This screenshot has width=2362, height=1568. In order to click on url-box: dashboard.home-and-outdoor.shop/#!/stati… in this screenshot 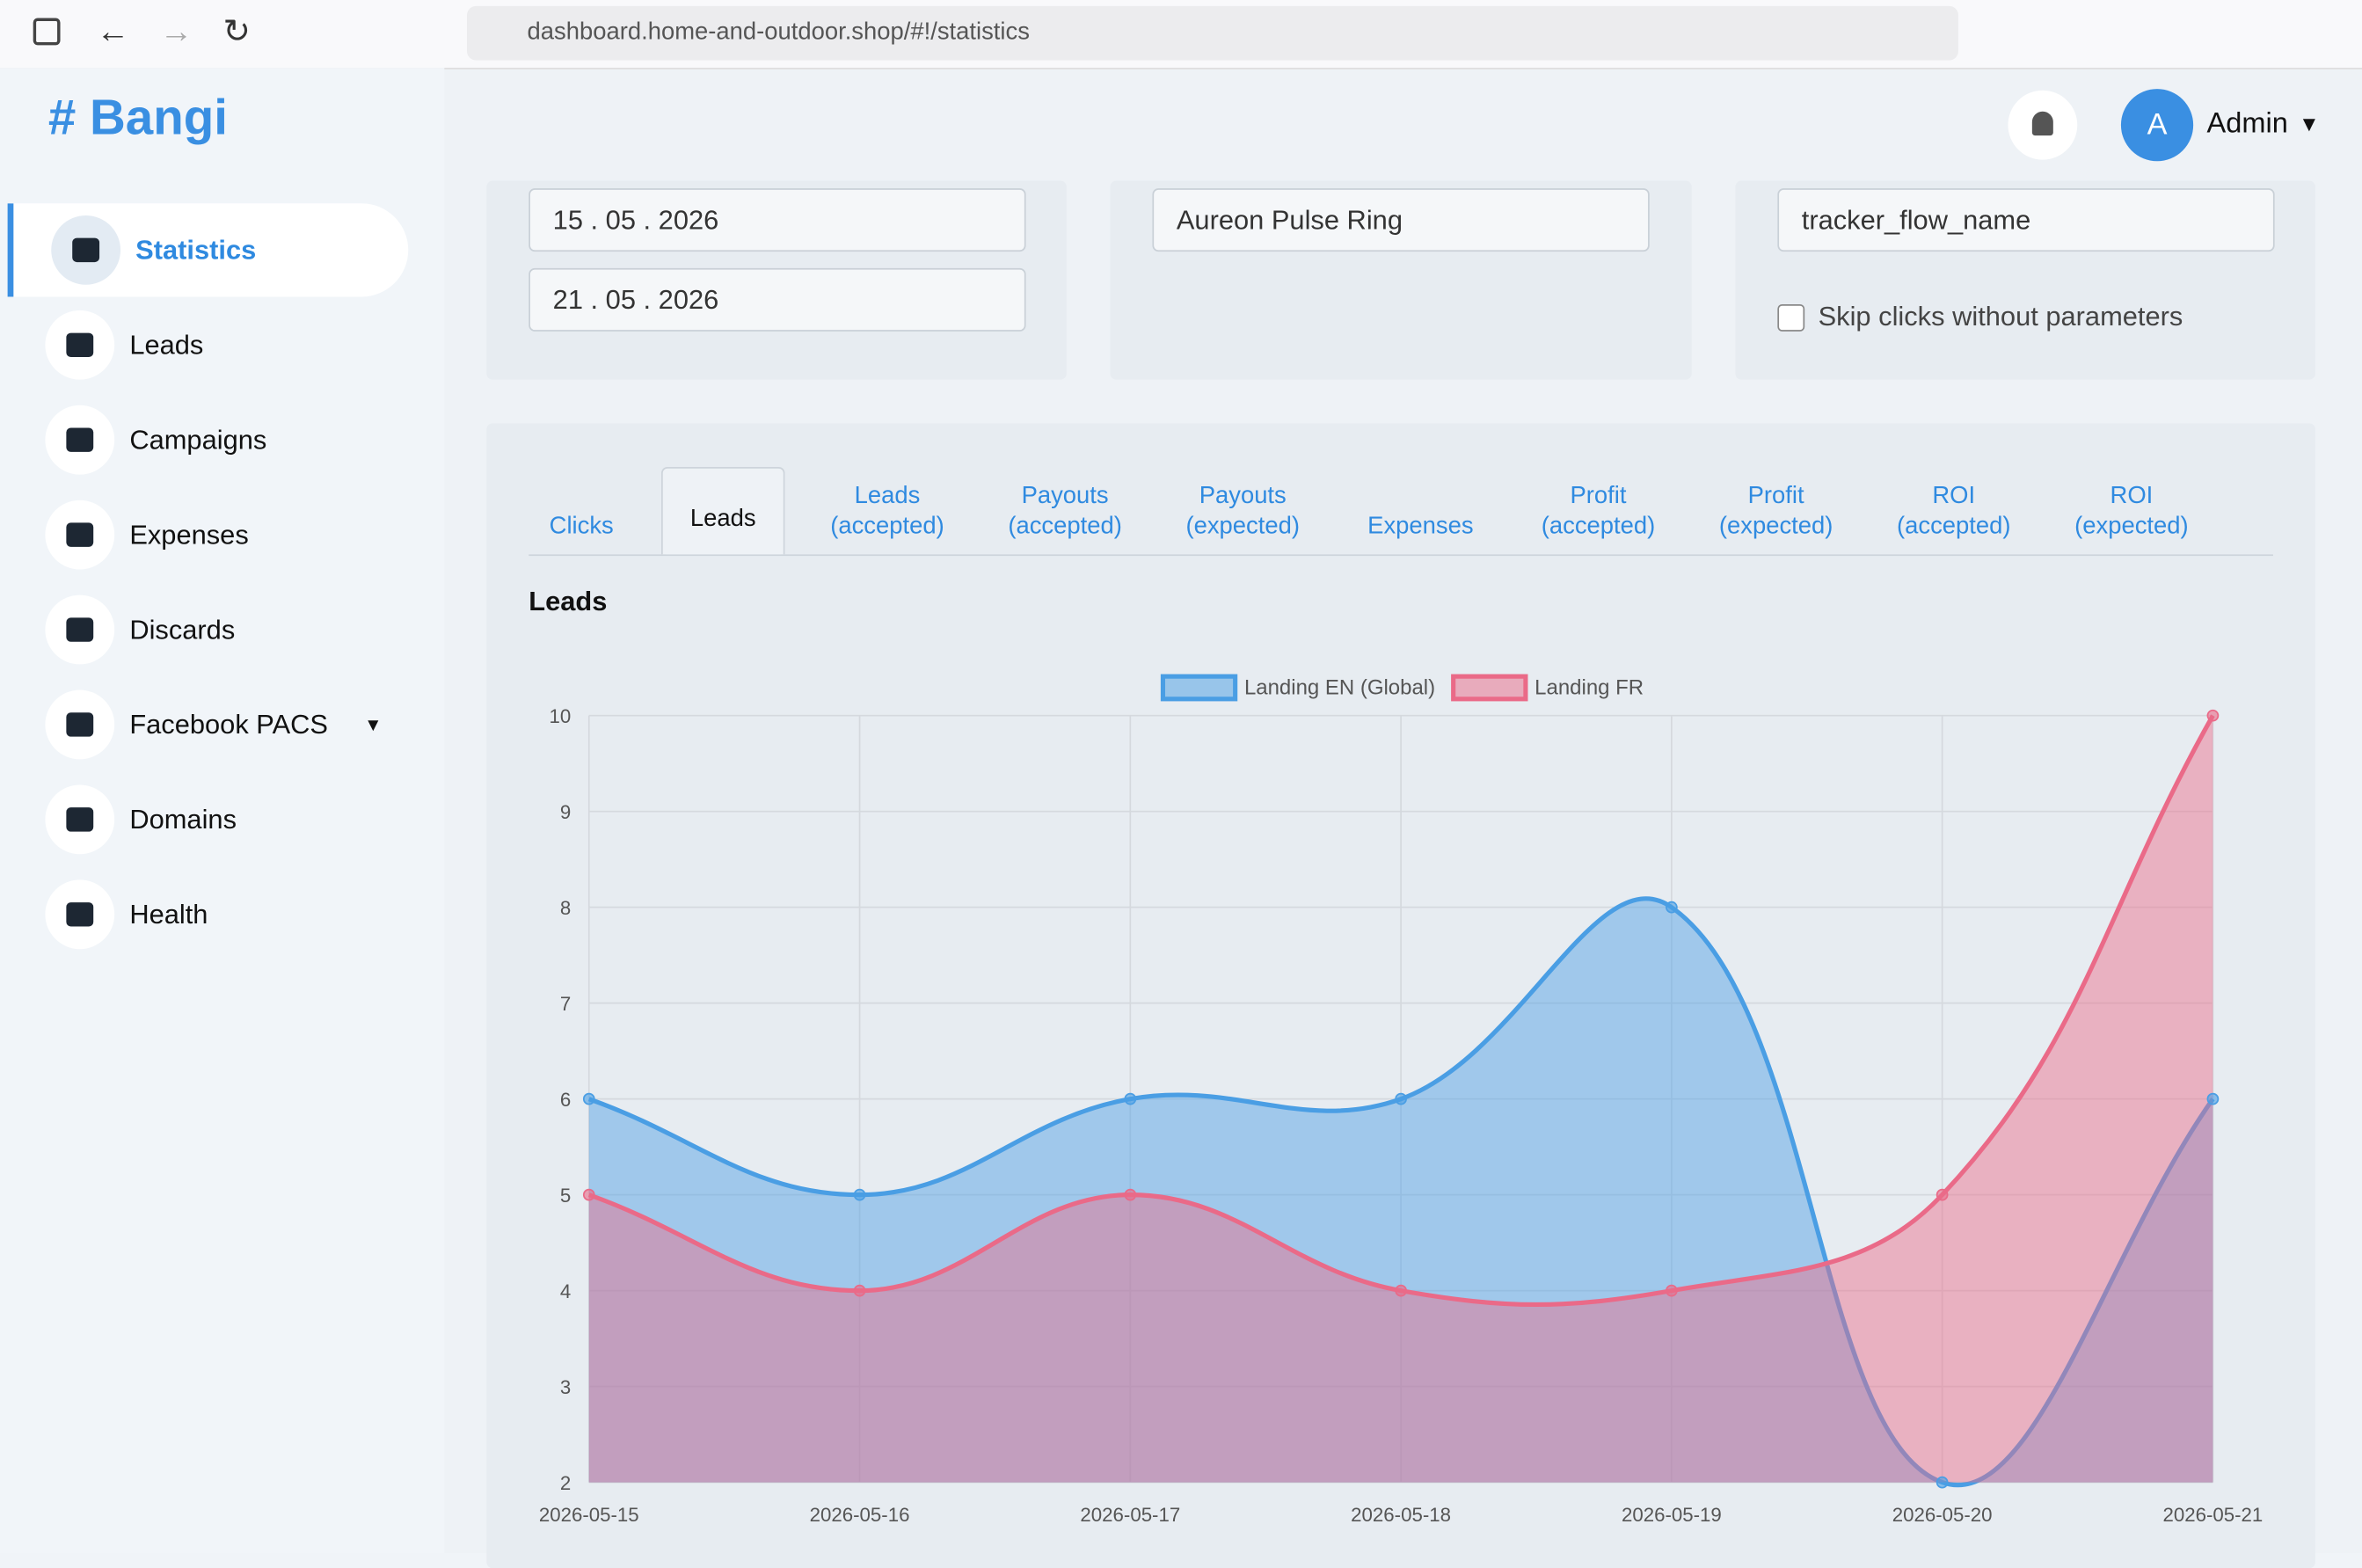, I will do `click(1212, 33)`.